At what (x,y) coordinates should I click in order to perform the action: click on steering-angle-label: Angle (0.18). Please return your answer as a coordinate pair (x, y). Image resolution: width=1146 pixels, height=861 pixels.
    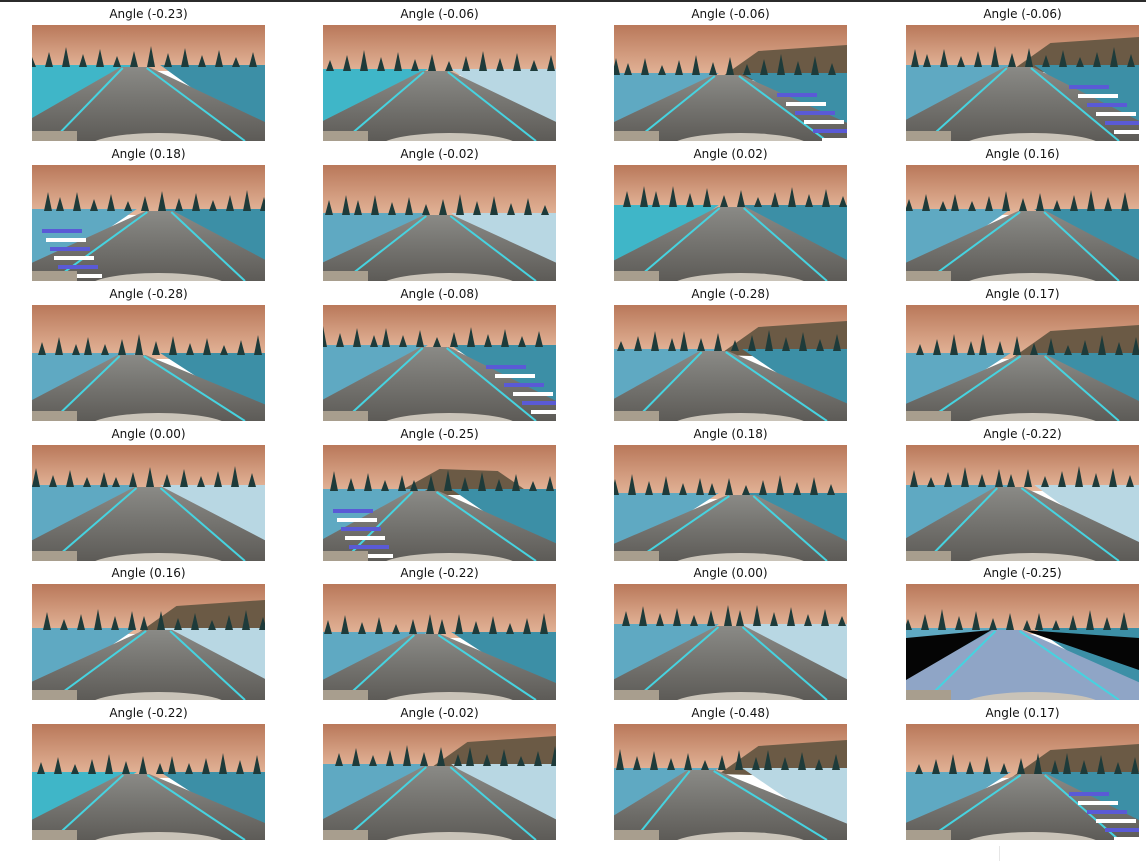
    Looking at the image, I should click on (148, 154).